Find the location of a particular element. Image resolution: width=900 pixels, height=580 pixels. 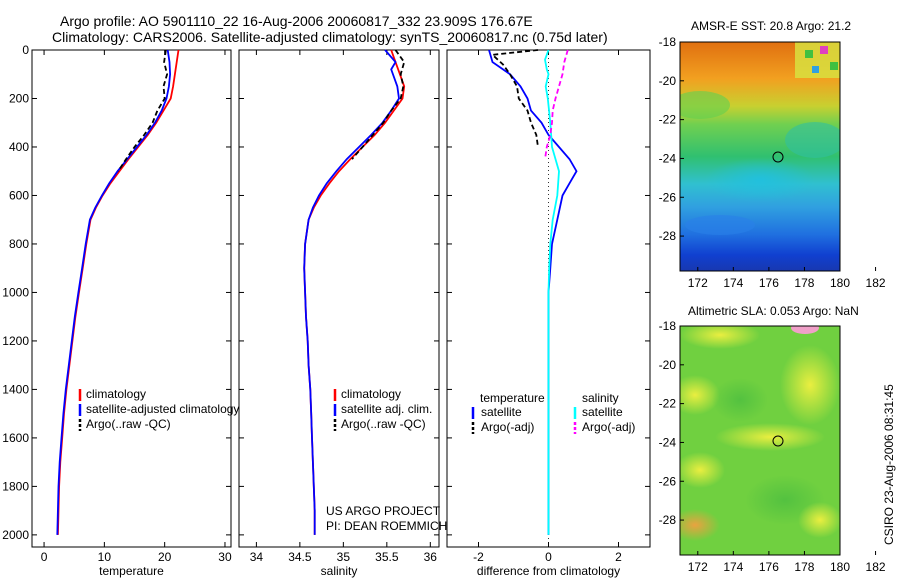

series-line-salinity-satellite is located at coordinates (552, 292).